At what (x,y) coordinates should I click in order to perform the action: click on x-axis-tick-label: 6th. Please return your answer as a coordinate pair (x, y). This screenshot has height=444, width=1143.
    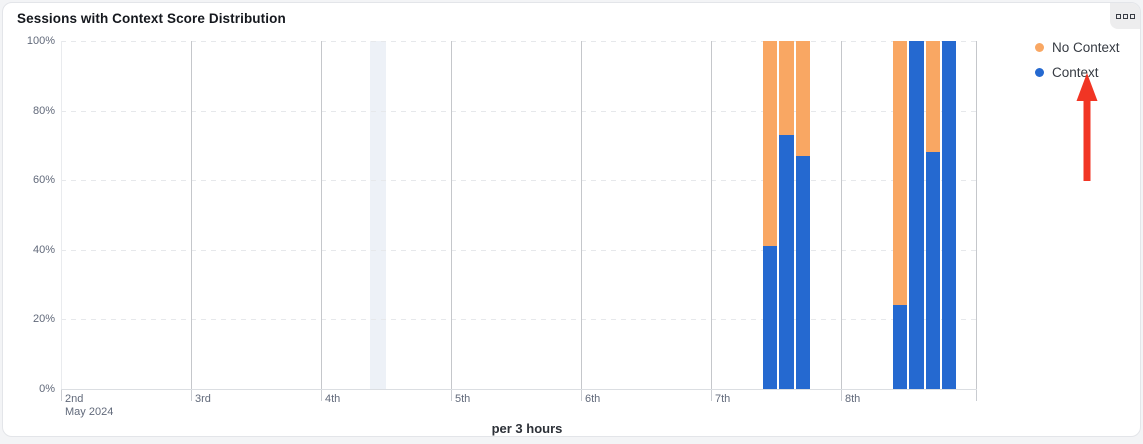
    Looking at the image, I should click on (593, 399).